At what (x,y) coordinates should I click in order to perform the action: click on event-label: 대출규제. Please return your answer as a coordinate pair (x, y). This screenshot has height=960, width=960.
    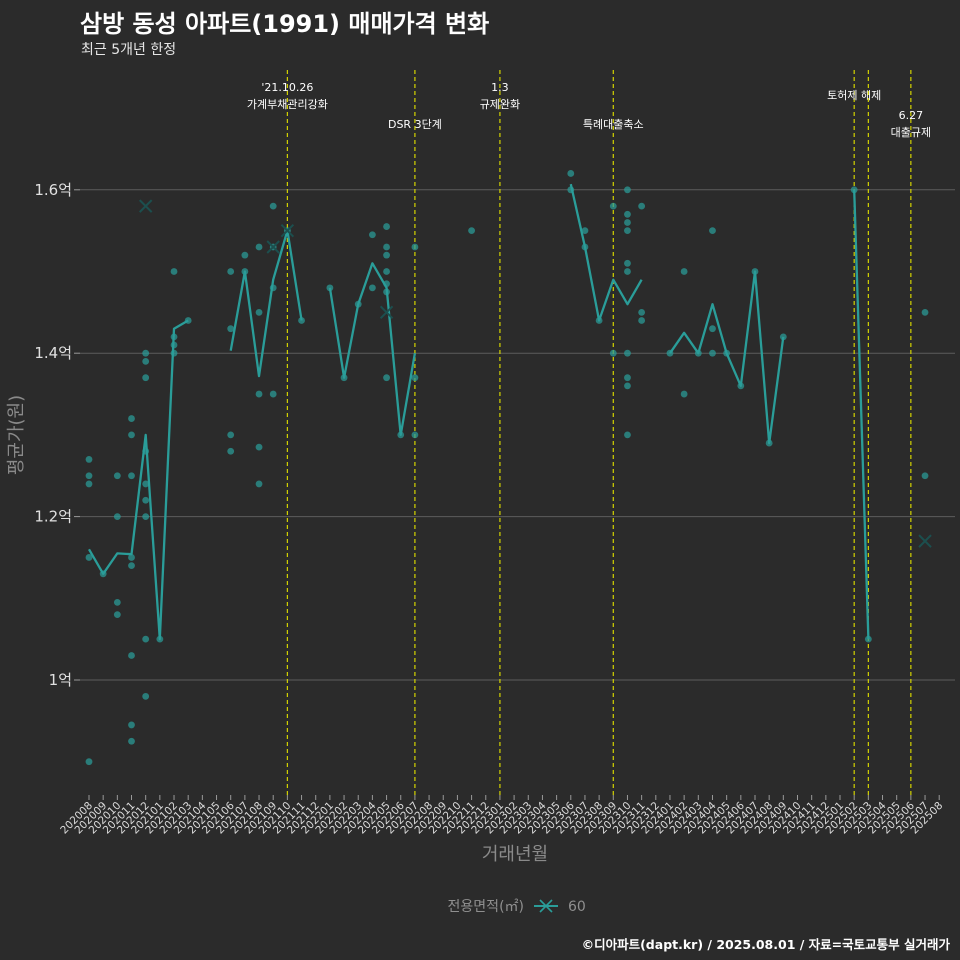
    Looking at the image, I should click on (911, 132).